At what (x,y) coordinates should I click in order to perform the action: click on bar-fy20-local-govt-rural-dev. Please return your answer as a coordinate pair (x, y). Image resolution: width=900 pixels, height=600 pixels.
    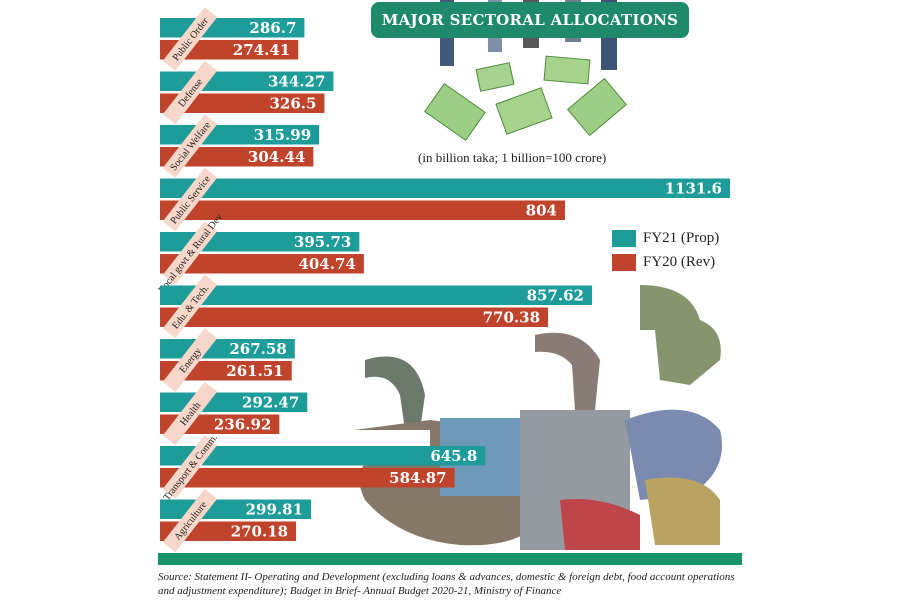
    Looking at the image, I should click on (262, 264).